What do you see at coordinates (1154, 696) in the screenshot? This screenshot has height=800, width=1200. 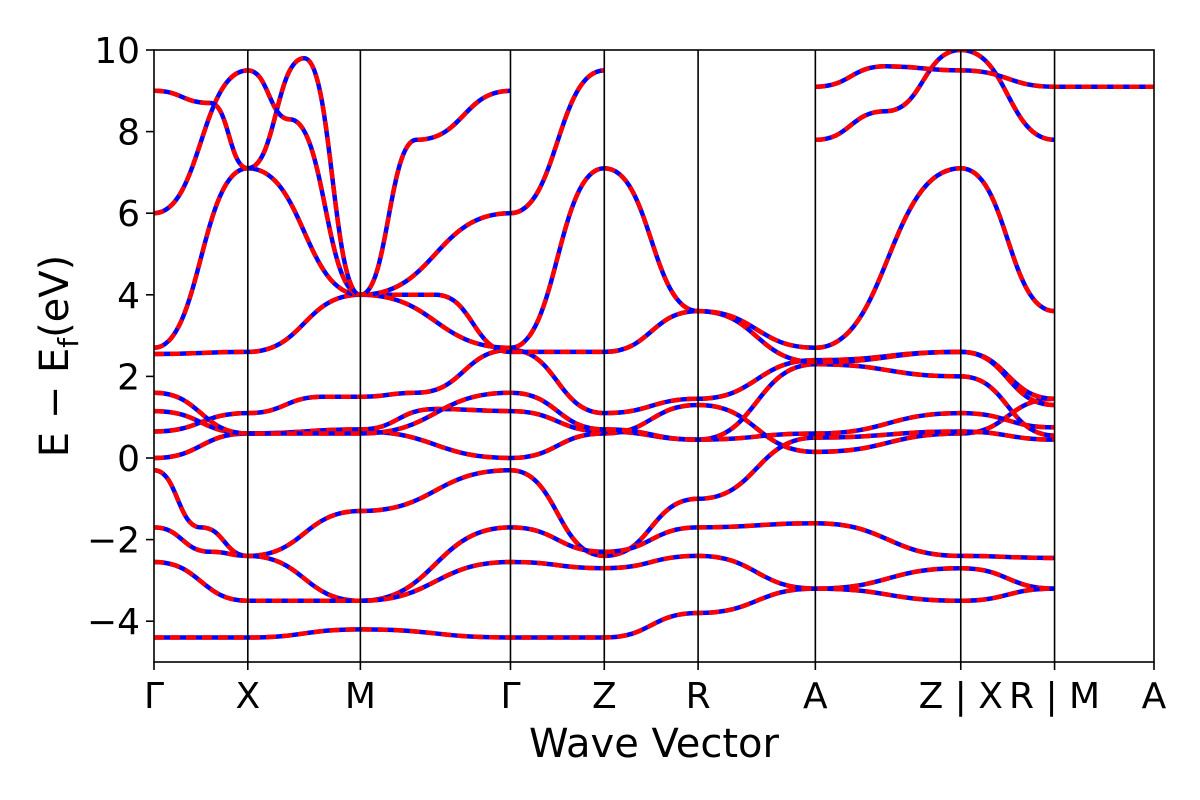 I see `x-tick-label-9: A` at bounding box center [1154, 696].